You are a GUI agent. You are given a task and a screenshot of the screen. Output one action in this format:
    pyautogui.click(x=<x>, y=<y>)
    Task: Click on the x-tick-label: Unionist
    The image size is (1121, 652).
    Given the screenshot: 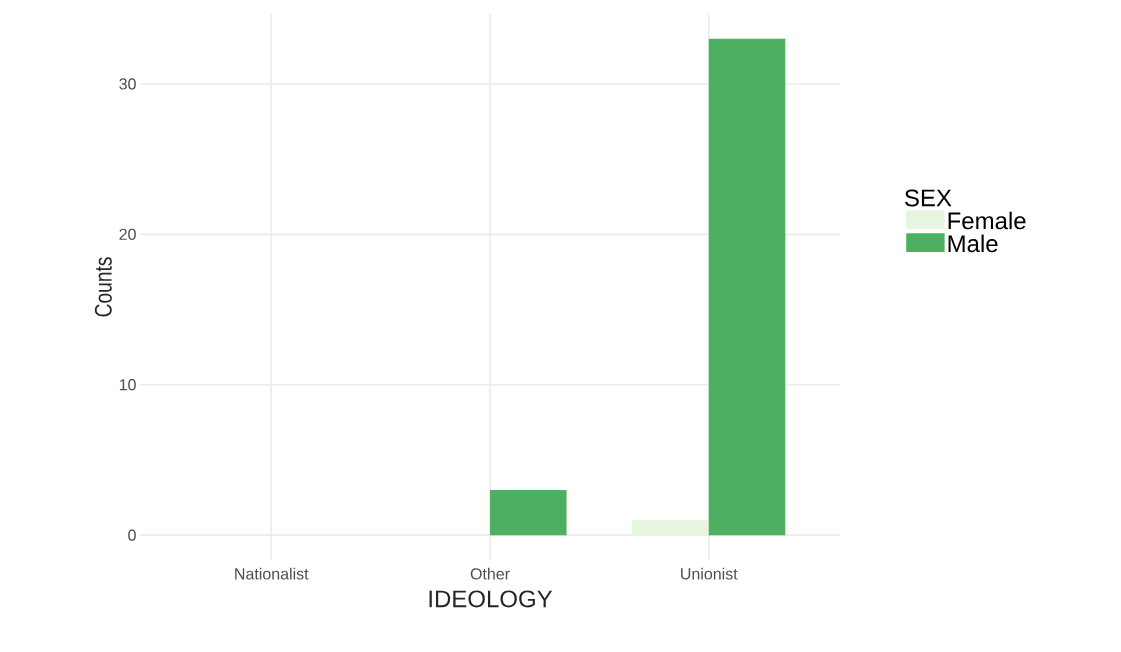 What is the action you would take?
    pyautogui.click(x=709, y=573)
    